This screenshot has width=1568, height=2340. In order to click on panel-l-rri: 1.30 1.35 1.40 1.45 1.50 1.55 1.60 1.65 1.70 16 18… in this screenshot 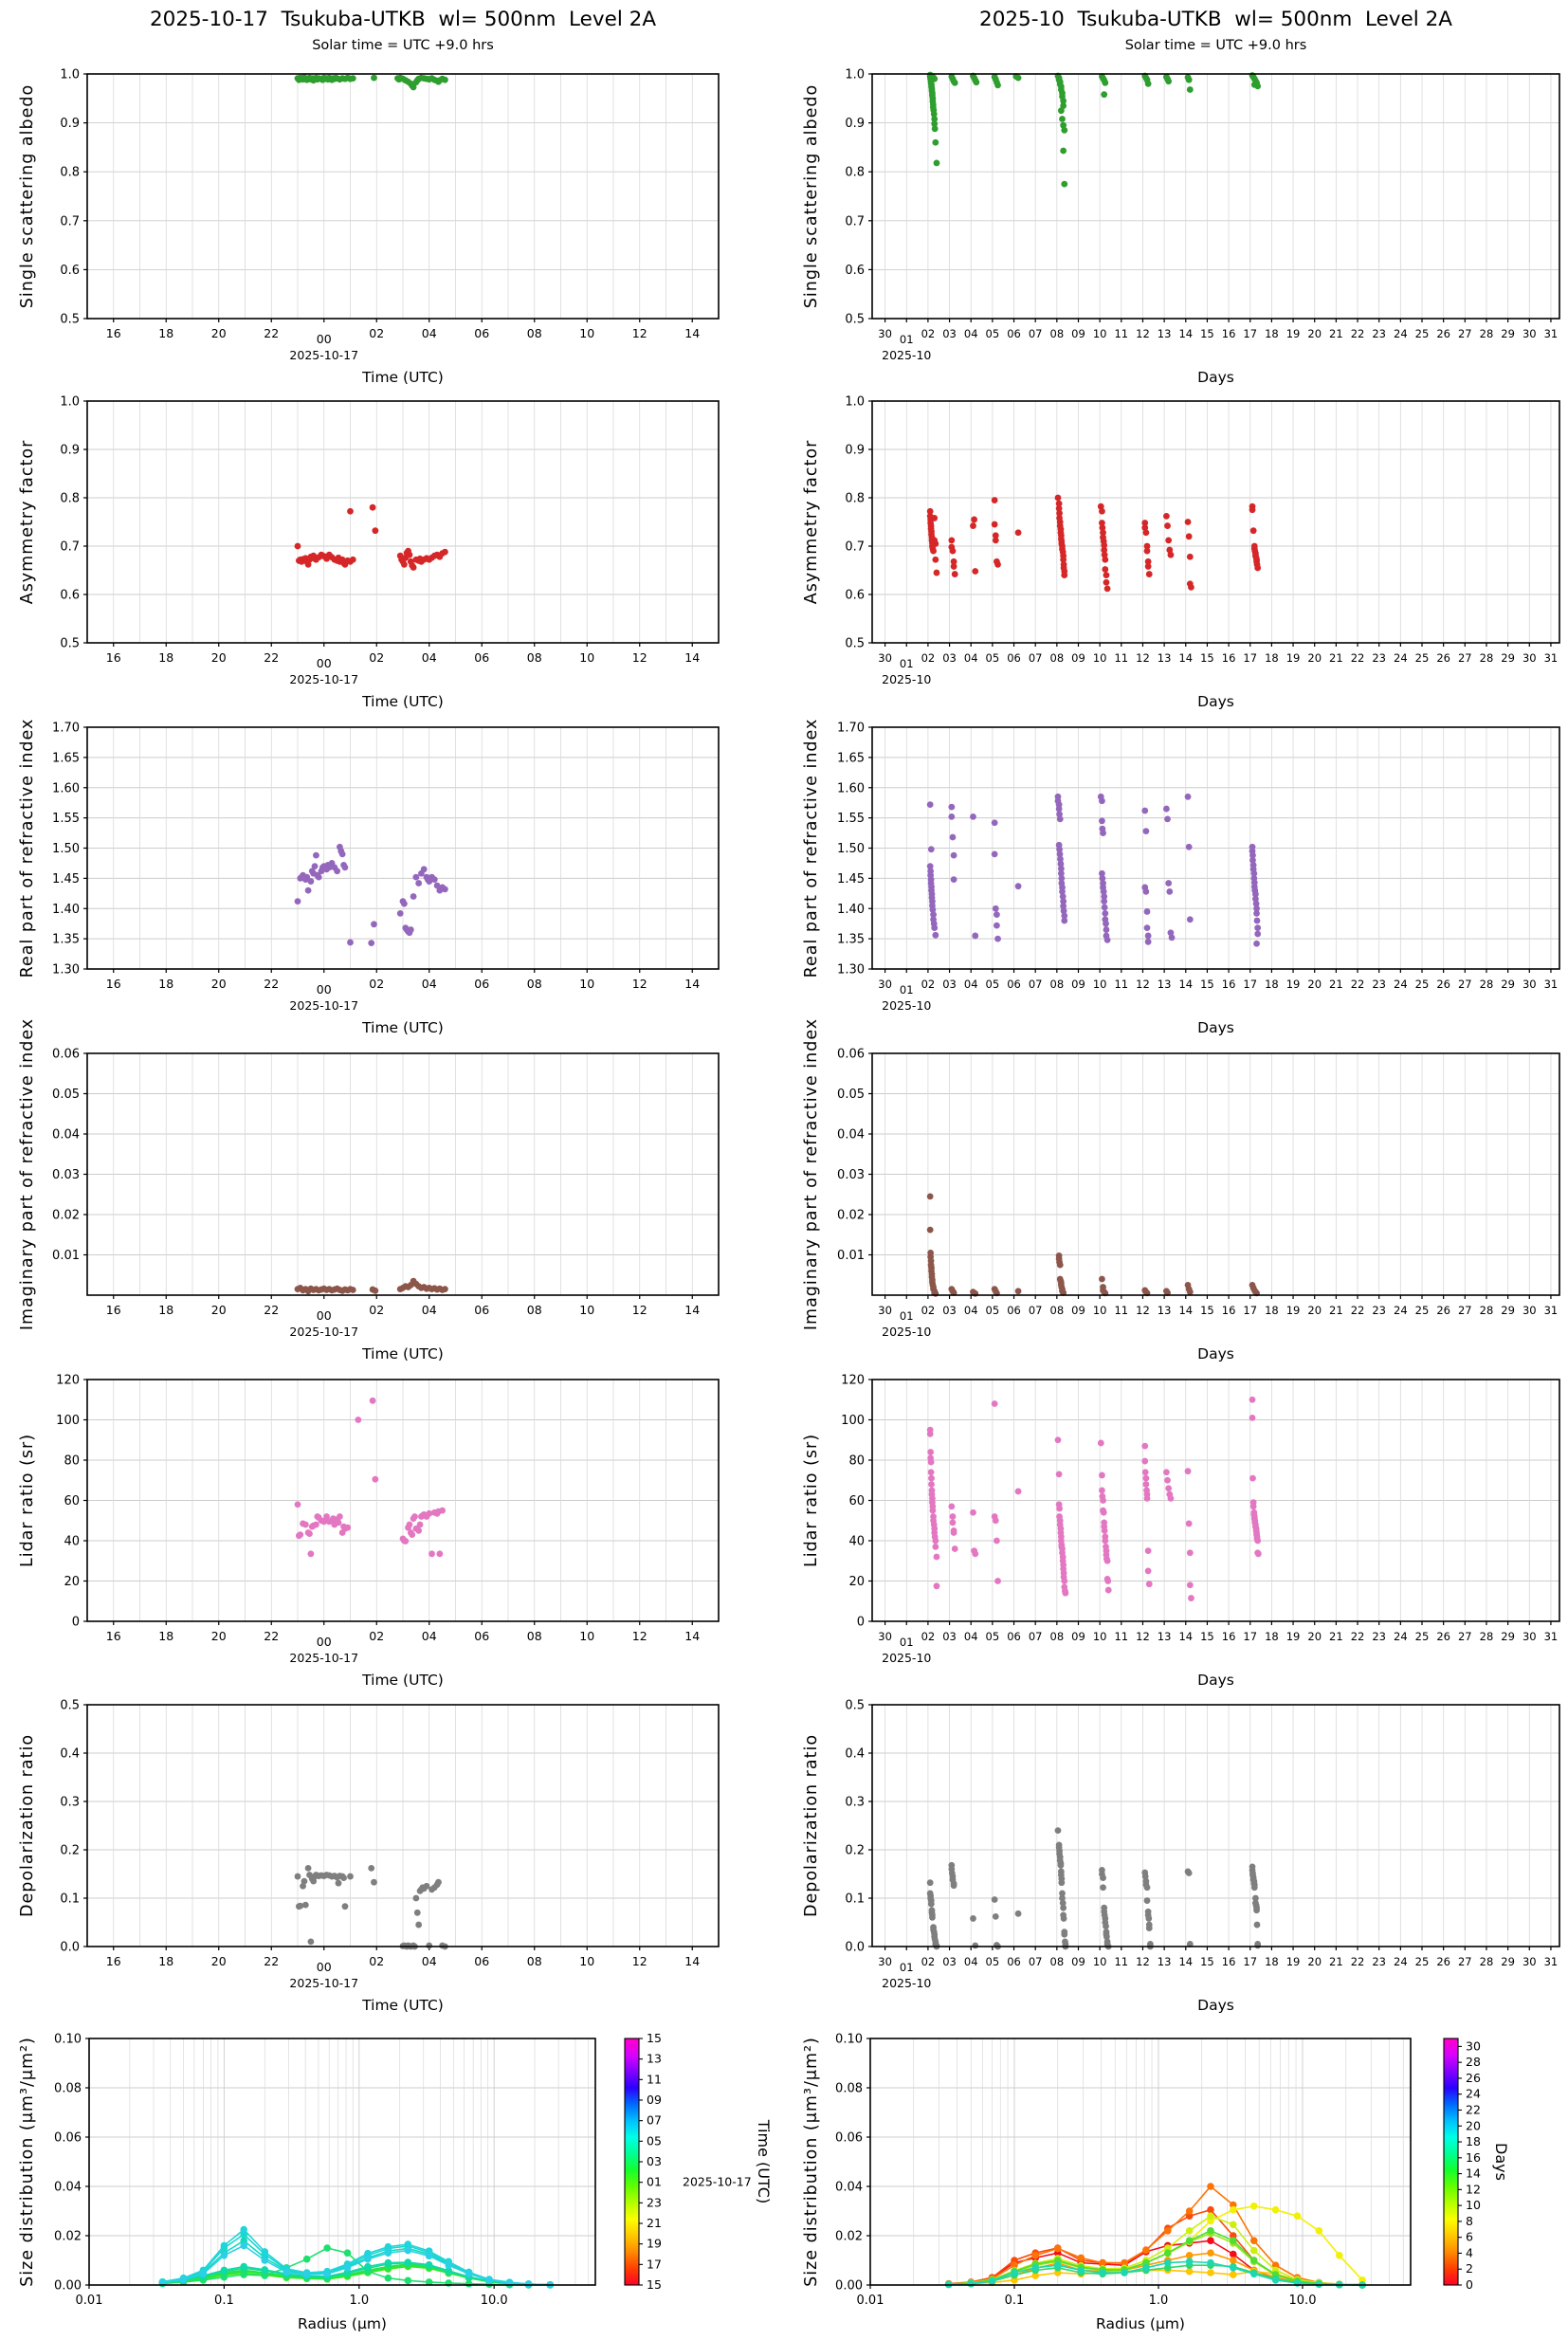, I will do `click(392, 846)`.